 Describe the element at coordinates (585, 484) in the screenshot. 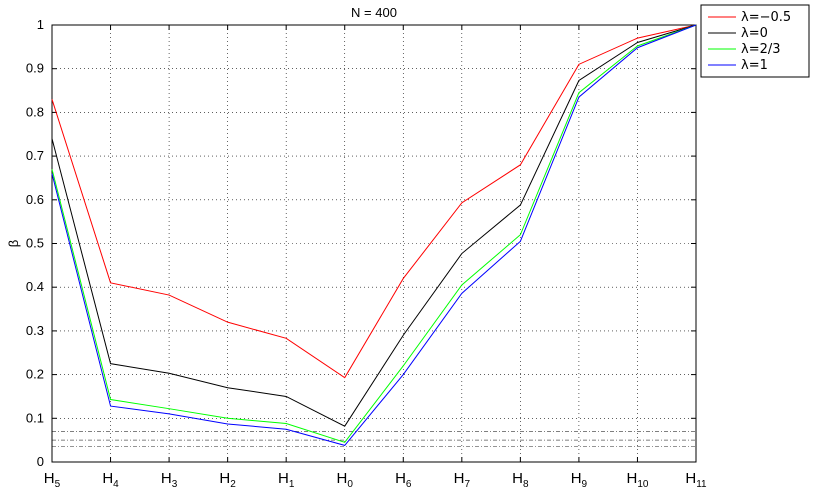

I see `x-tick-label-subscript: 9` at that location.